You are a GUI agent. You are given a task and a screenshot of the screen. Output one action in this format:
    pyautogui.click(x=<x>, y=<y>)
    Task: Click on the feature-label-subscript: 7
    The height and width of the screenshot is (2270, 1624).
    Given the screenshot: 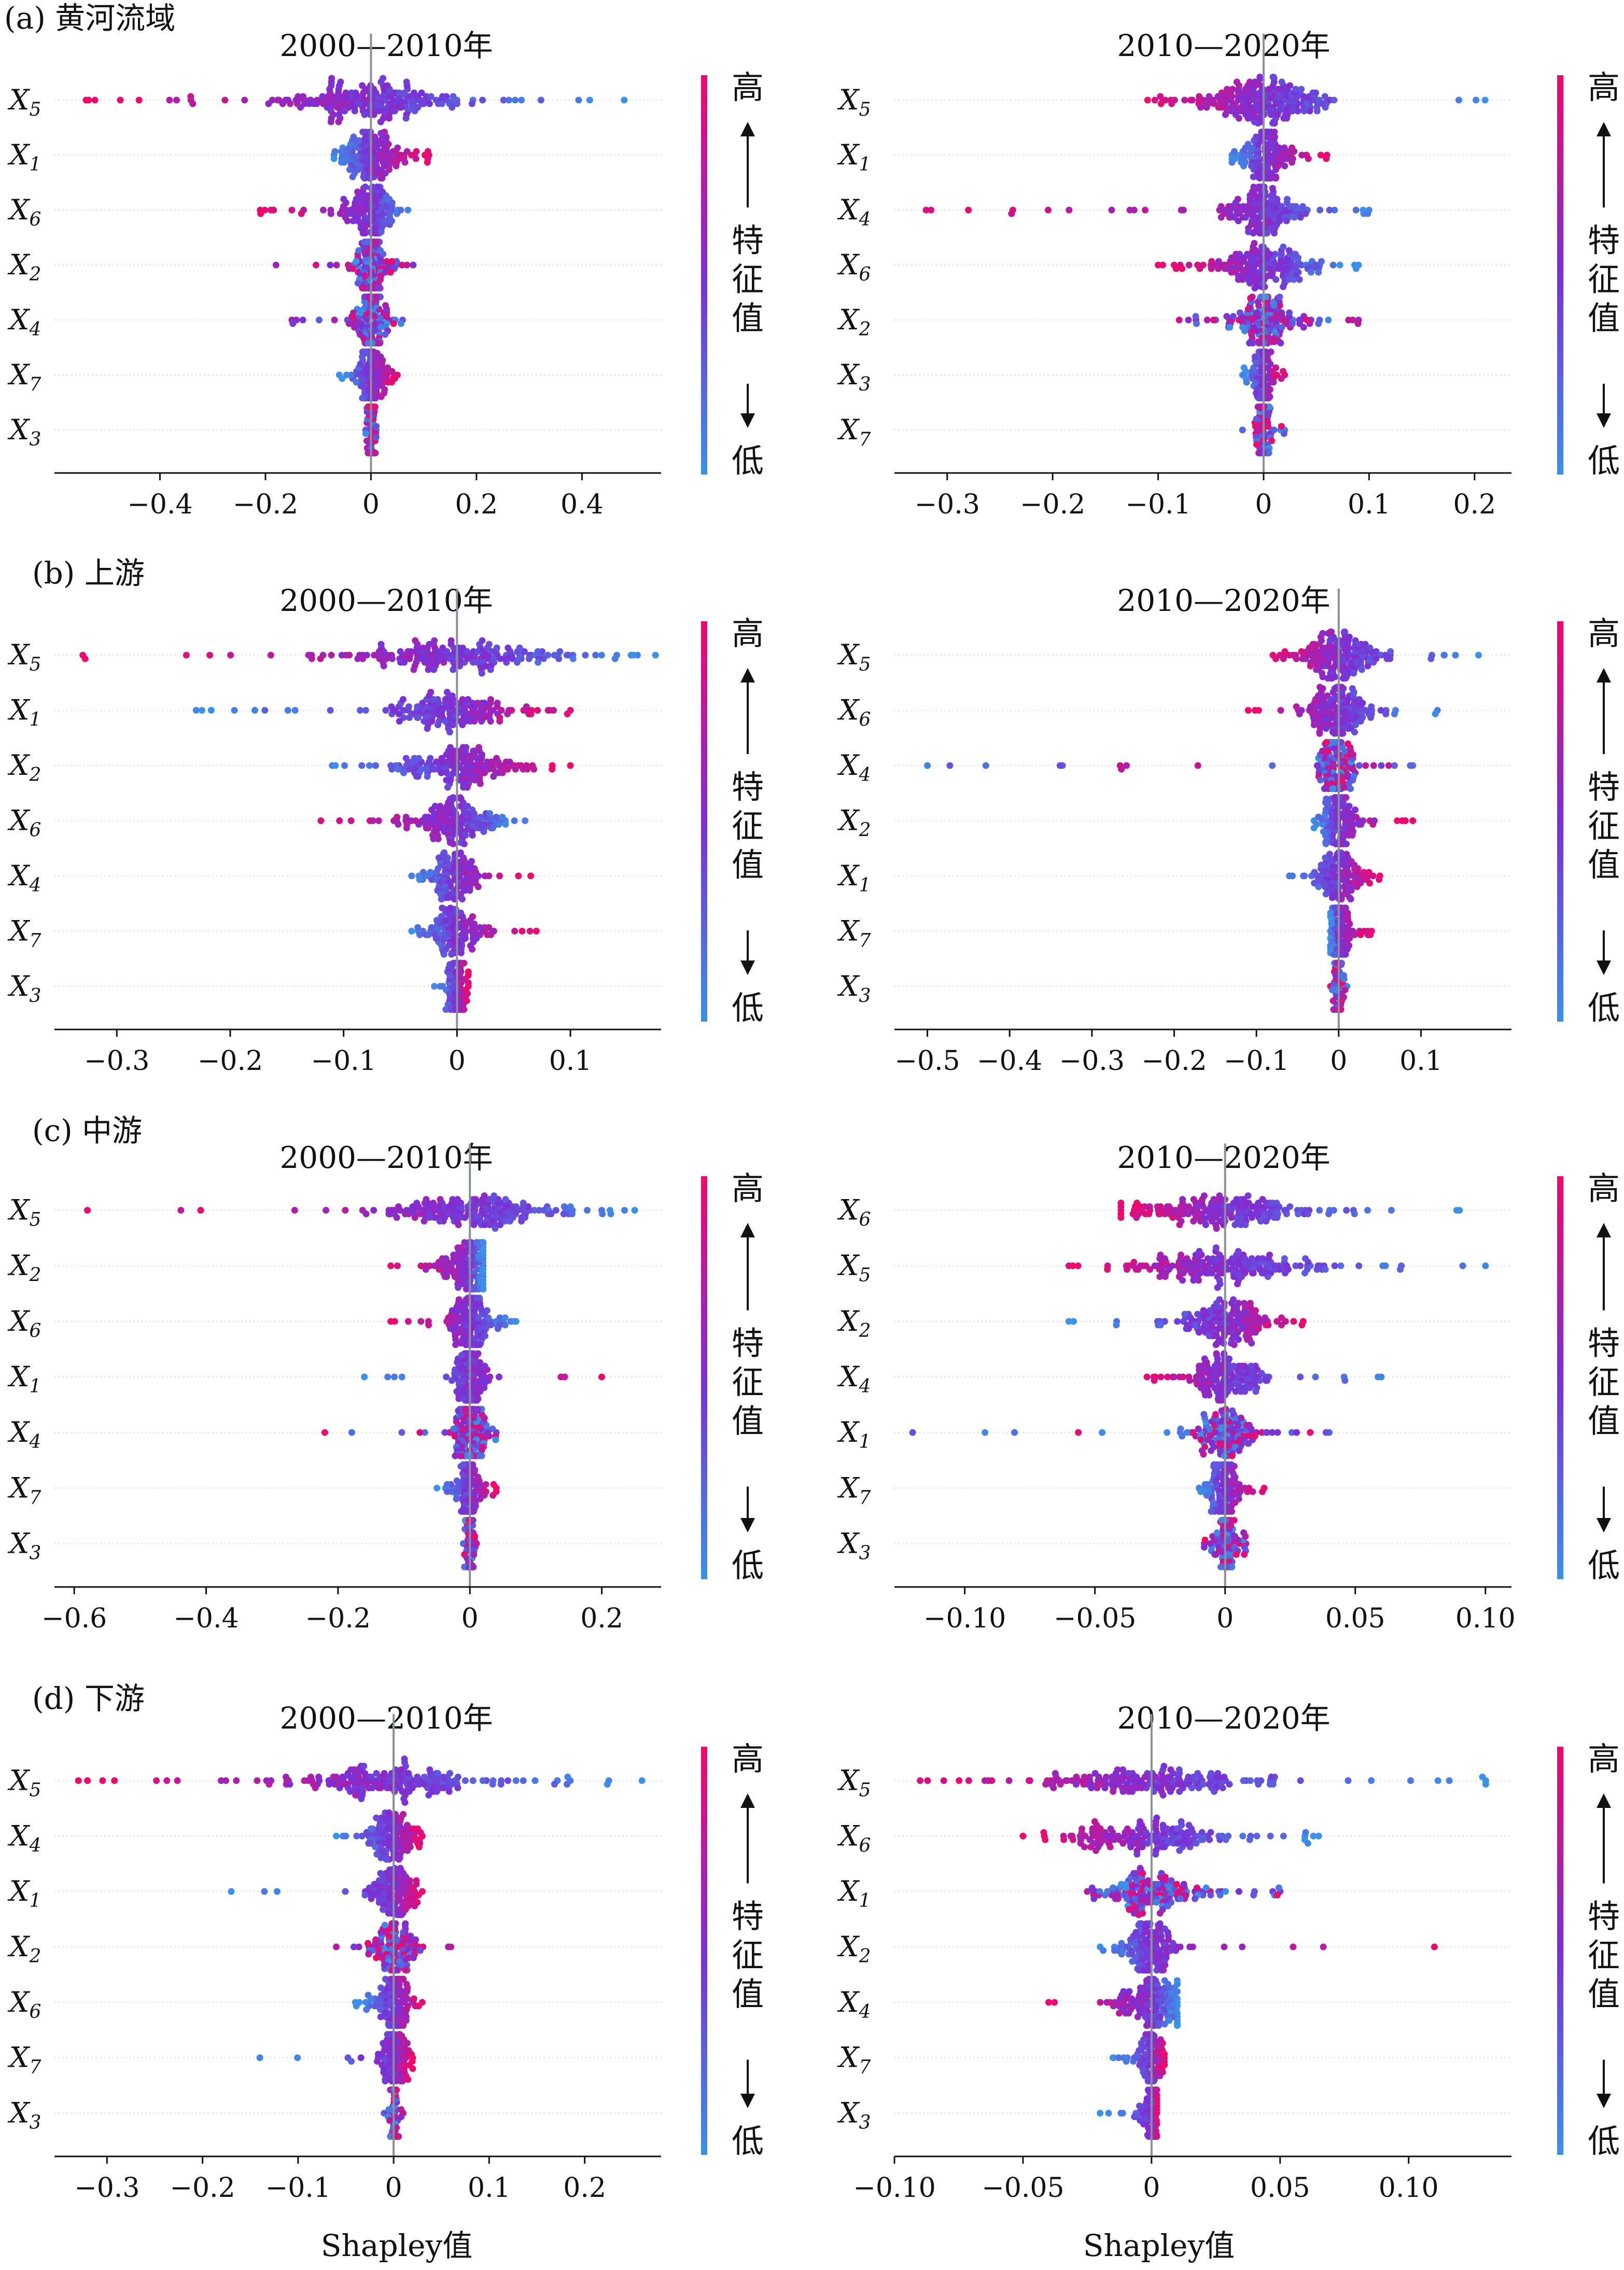 What is the action you would take?
    pyautogui.click(x=35, y=1498)
    